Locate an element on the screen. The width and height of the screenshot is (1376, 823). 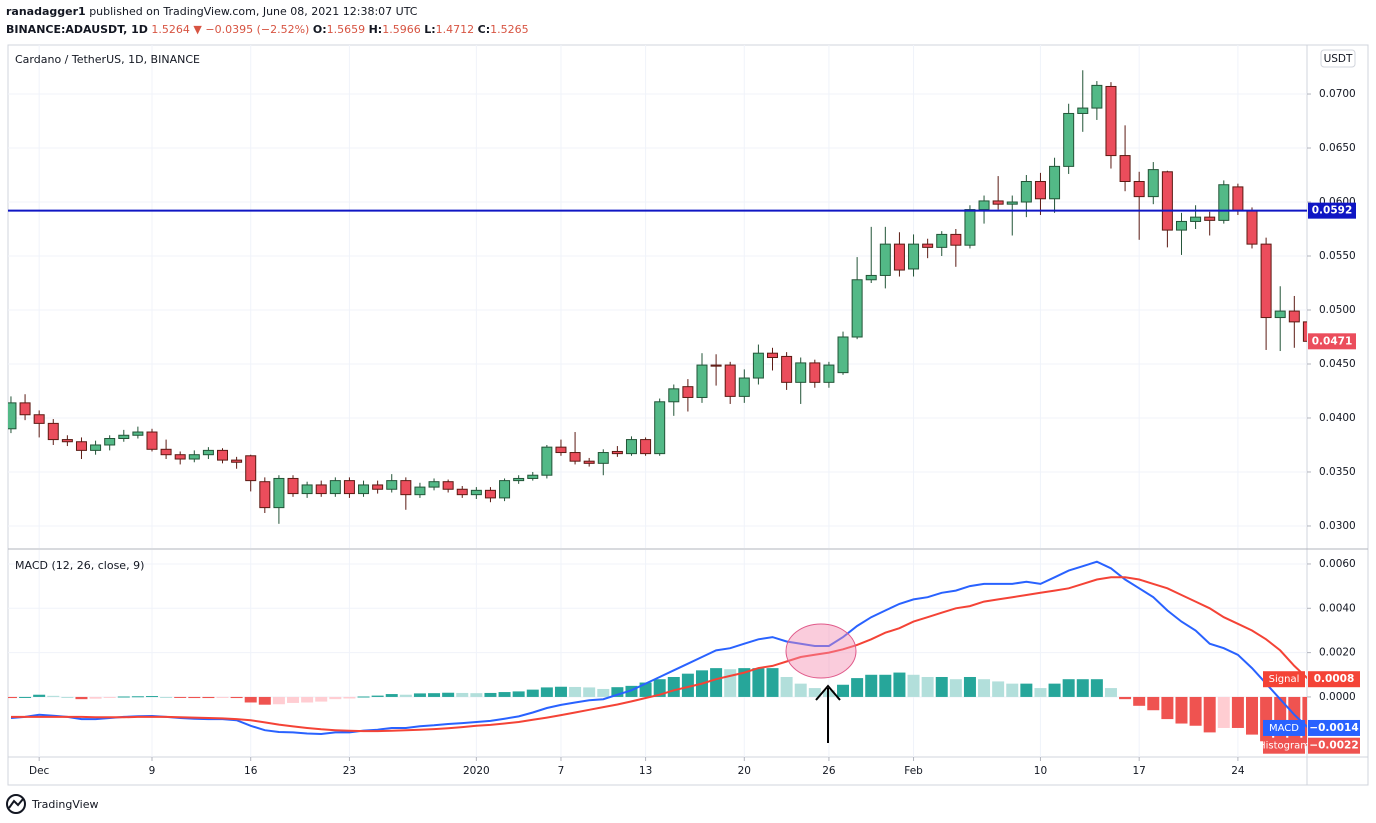
price-label: 0.0592 is located at coordinates (1332, 211).